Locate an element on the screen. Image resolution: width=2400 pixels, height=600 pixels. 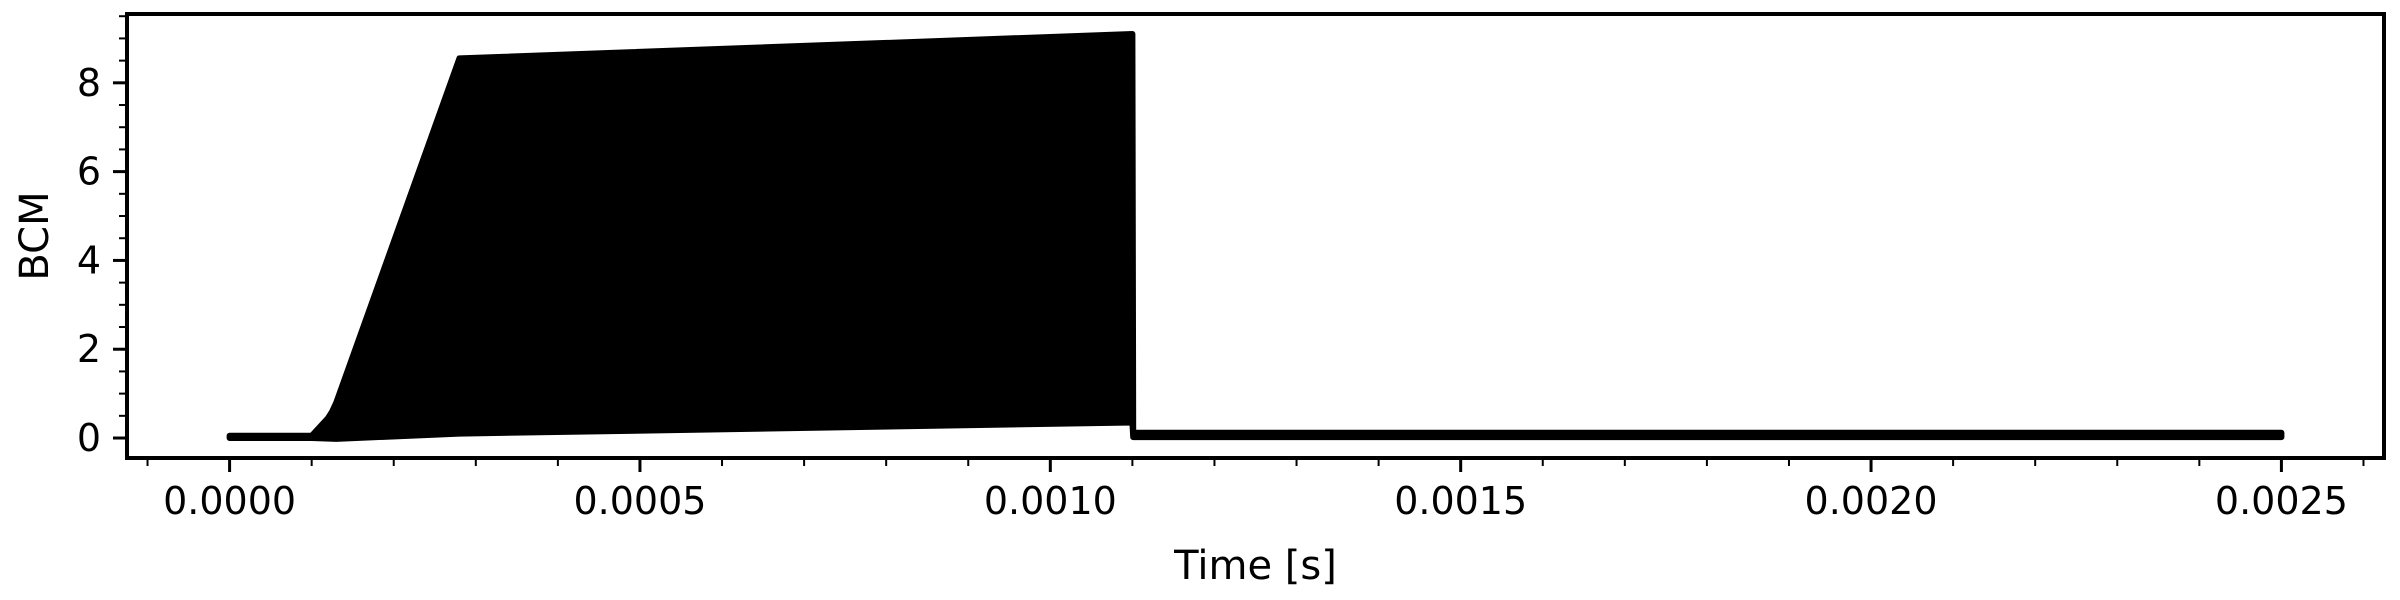
x-tick-label: 0.0015 is located at coordinates (1460, 501).